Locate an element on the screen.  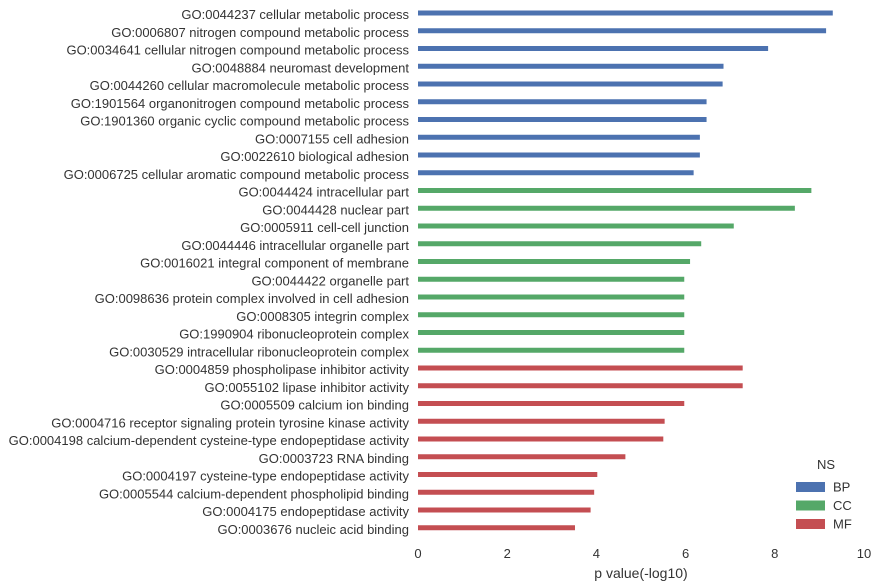
x-tick-label: 6 is located at coordinates (685, 553).